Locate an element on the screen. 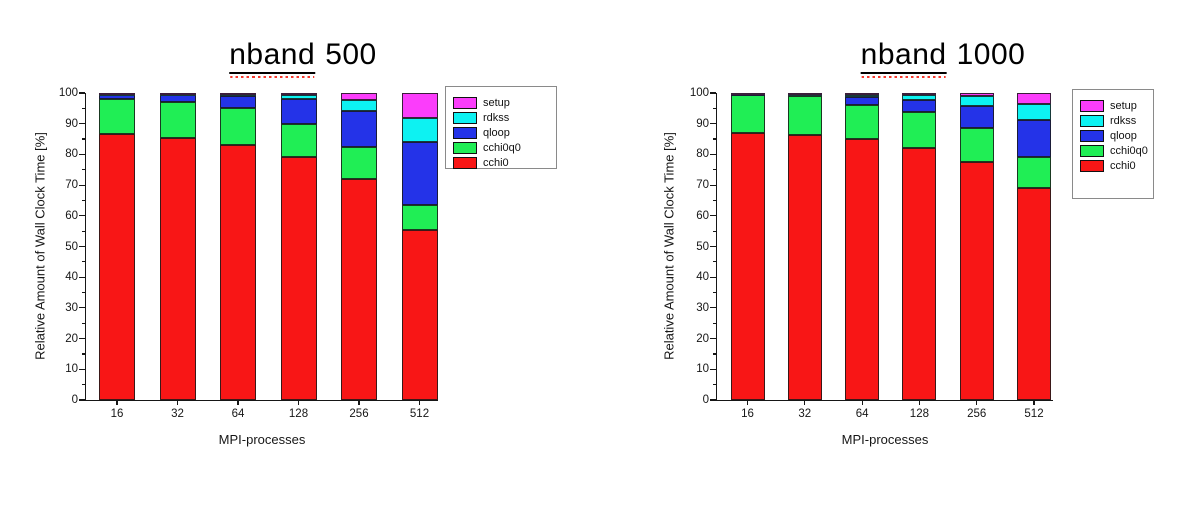 This screenshot has width=1197, height=513. legend-swatch-rdkss is located at coordinates (1092, 120).